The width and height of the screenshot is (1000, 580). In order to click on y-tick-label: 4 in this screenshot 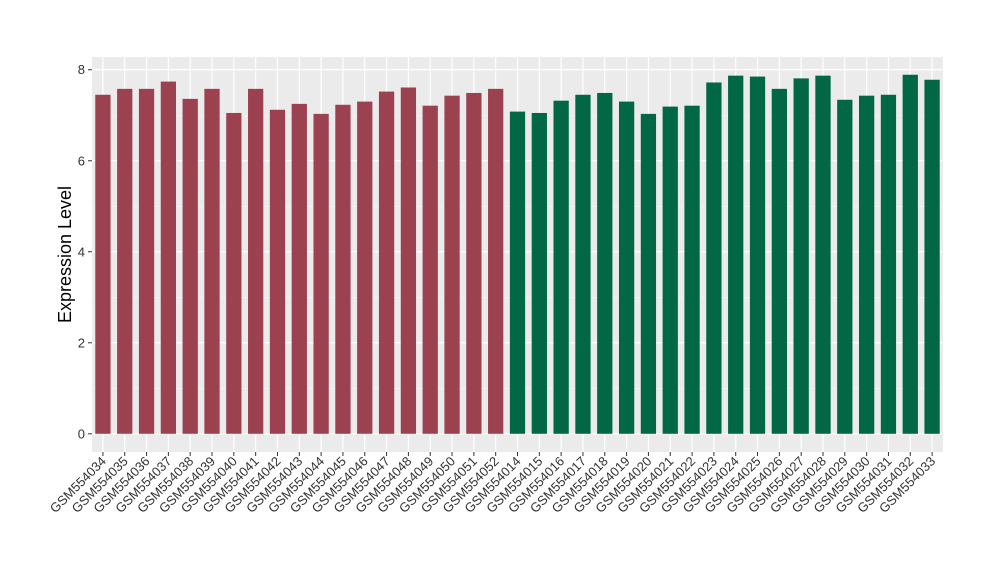, I will do `click(81, 251)`.